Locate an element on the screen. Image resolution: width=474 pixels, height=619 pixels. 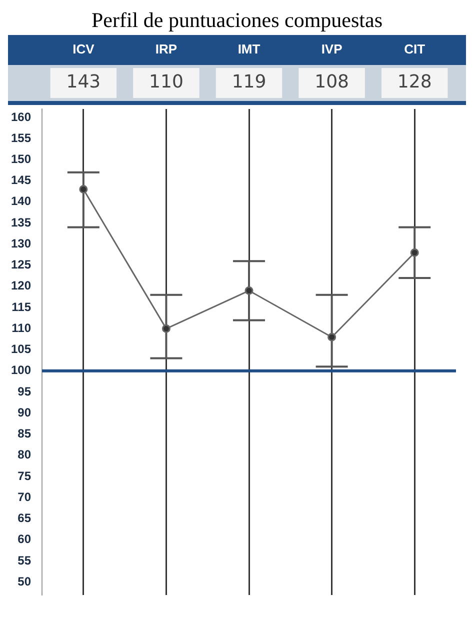
y-tick-label: 140 is located at coordinates (21, 201).